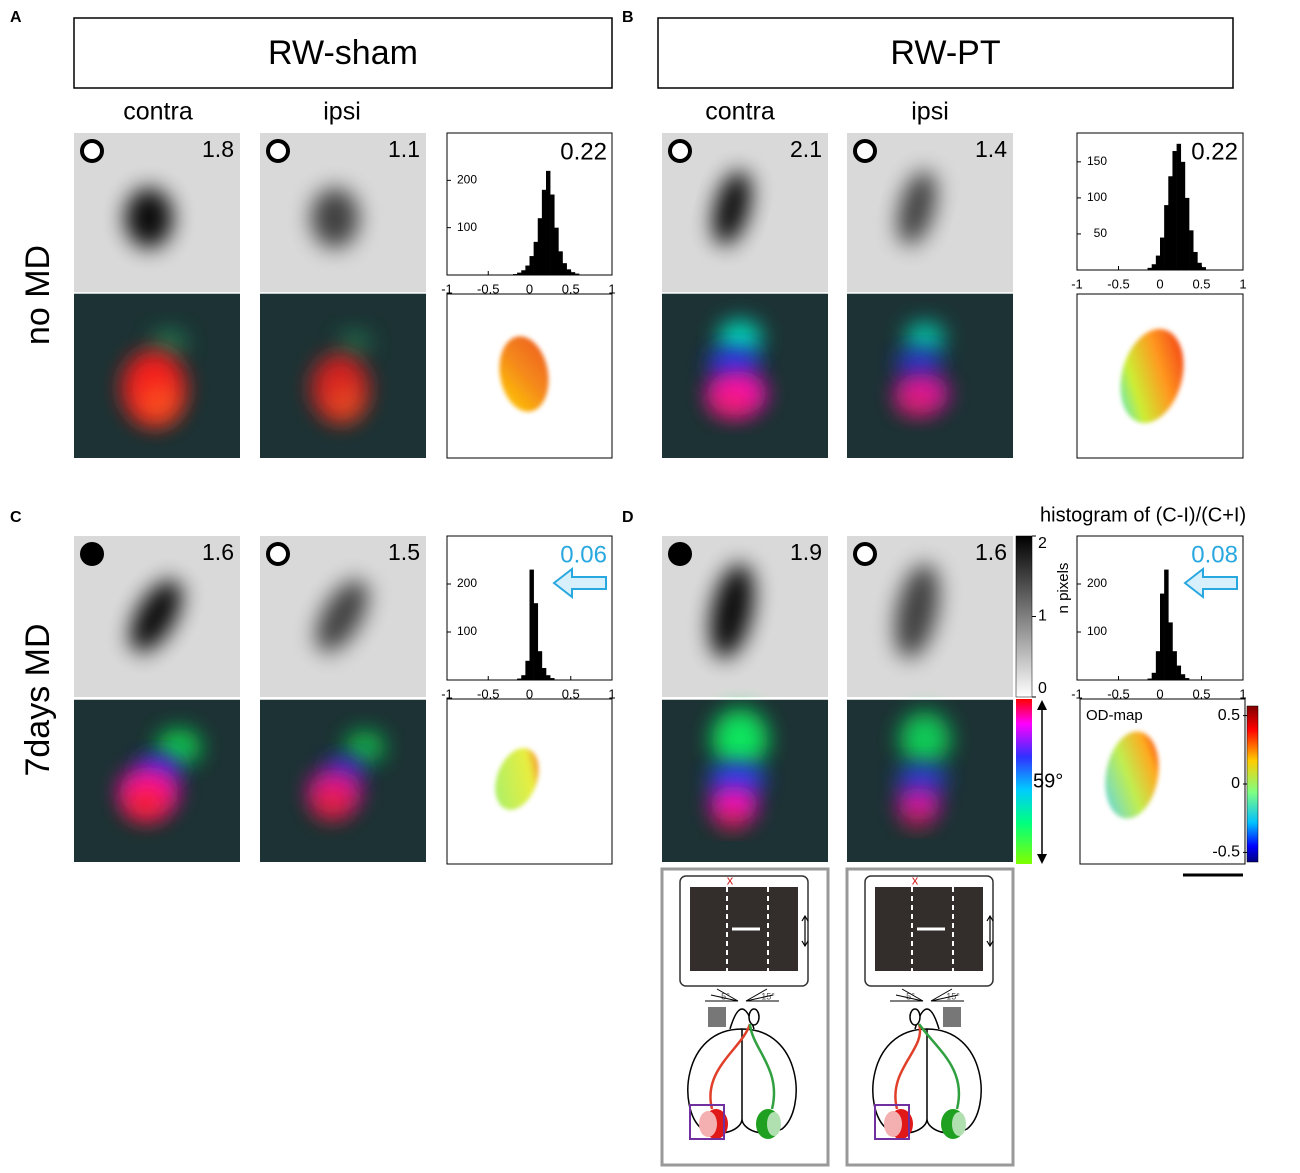 The image size is (1300, 1173). What do you see at coordinates (805, 931) in the screenshot?
I see `sweep-arrow` at bounding box center [805, 931].